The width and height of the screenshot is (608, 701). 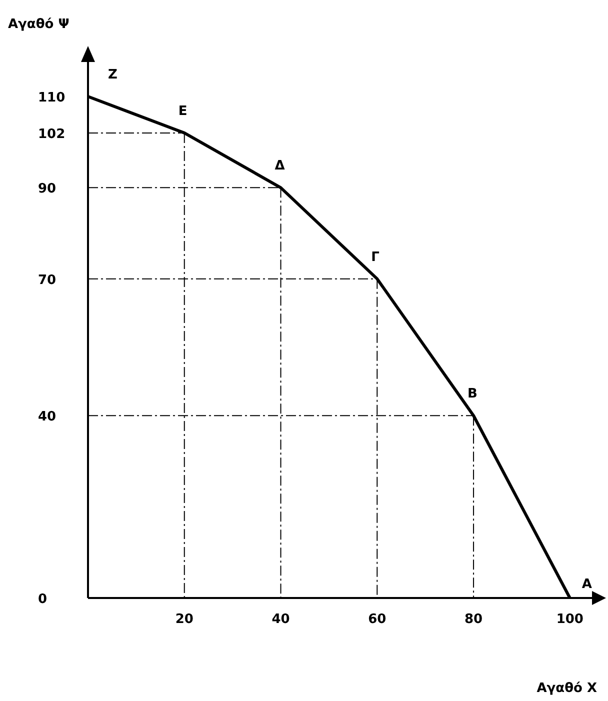 I want to click on x-tick-label: 60, so click(x=377, y=619).